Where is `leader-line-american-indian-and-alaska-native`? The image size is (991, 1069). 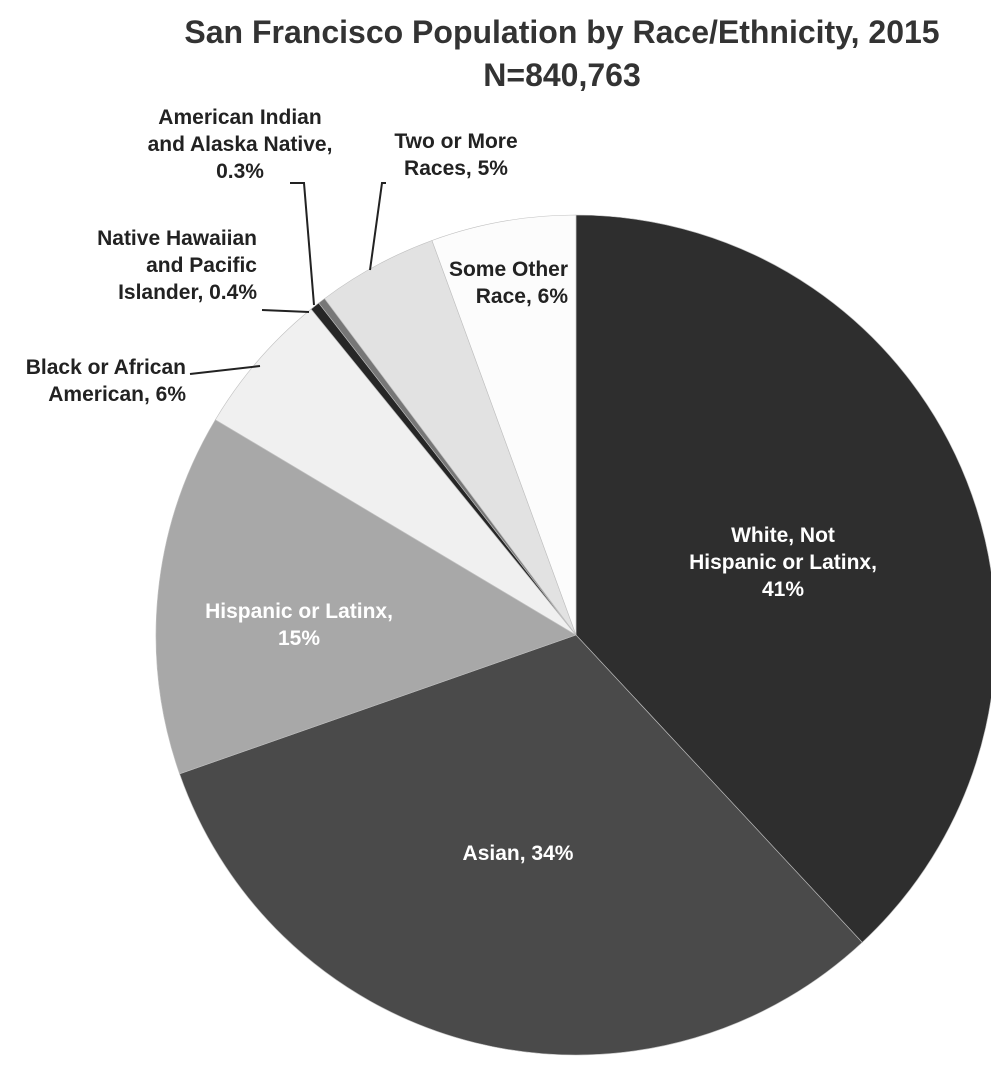
leader-line-american-indian-and-alaska-native is located at coordinates (302, 244).